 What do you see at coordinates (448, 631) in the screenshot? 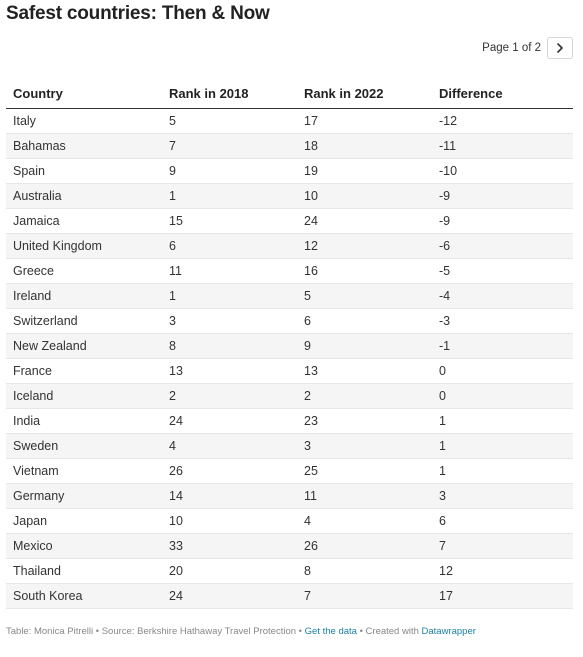
I see `datawrapper-link: Datawrapper` at bounding box center [448, 631].